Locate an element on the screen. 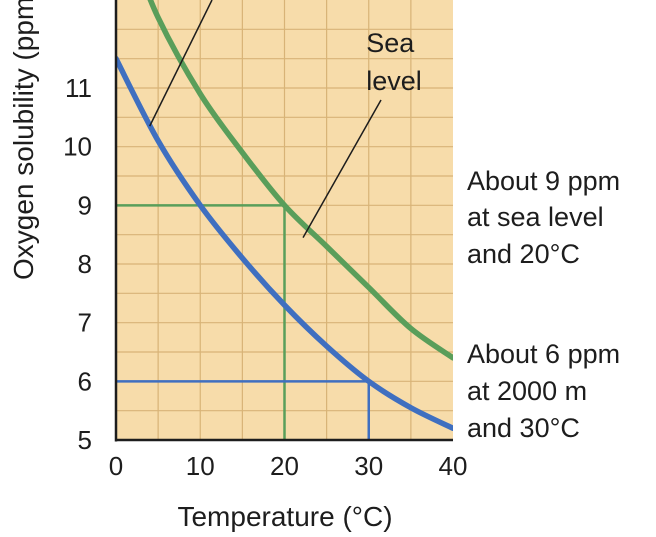 The width and height of the screenshot is (656, 537). x-tick-label: 40 is located at coordinates (453, 466).